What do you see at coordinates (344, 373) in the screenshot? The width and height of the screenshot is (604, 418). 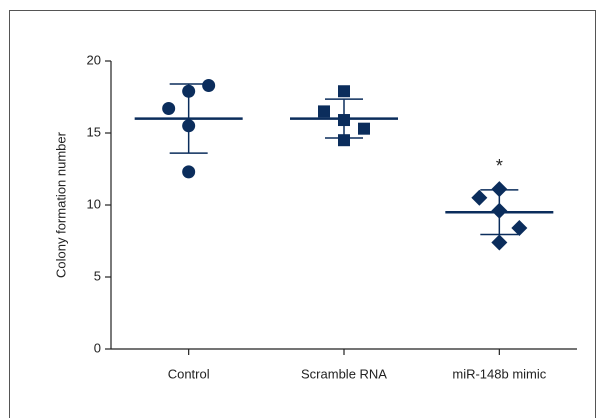 I see `x-tick-label: Scramble RNA` at bounding box center [344, 373].